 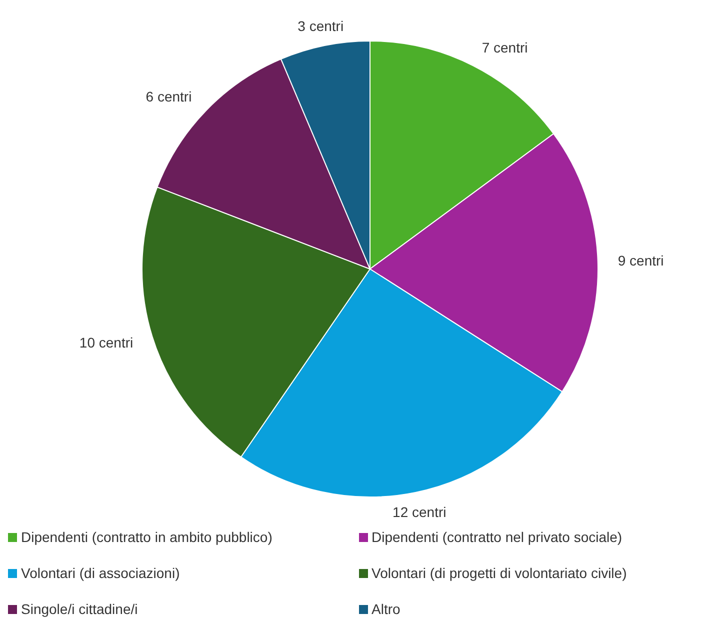 What do you see at coordinates (321, 26) in the screenshot?
I see `data-label: 3 centri` at bounding box center [321, 26].